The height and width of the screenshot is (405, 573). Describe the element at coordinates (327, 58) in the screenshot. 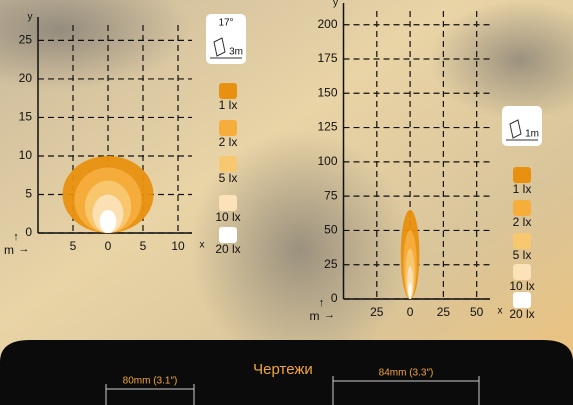

I see `y-tick-label: 175` at that location.